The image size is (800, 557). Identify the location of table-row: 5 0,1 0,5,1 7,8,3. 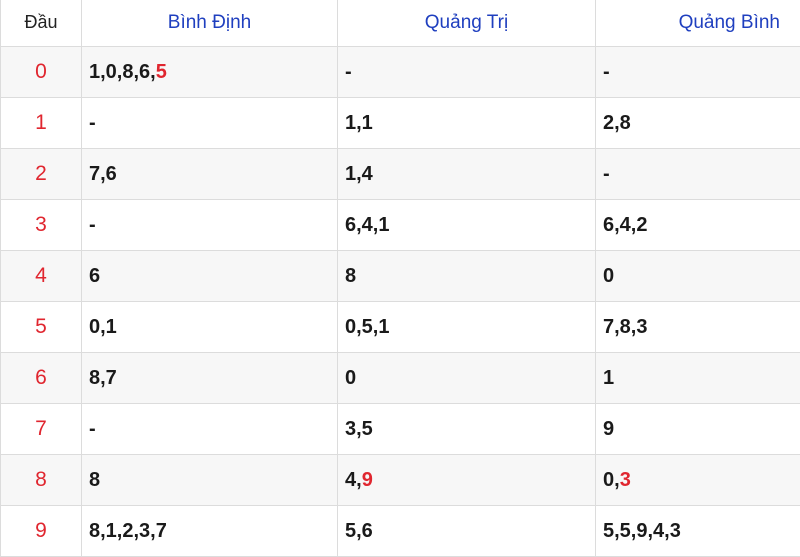
(400, 327).